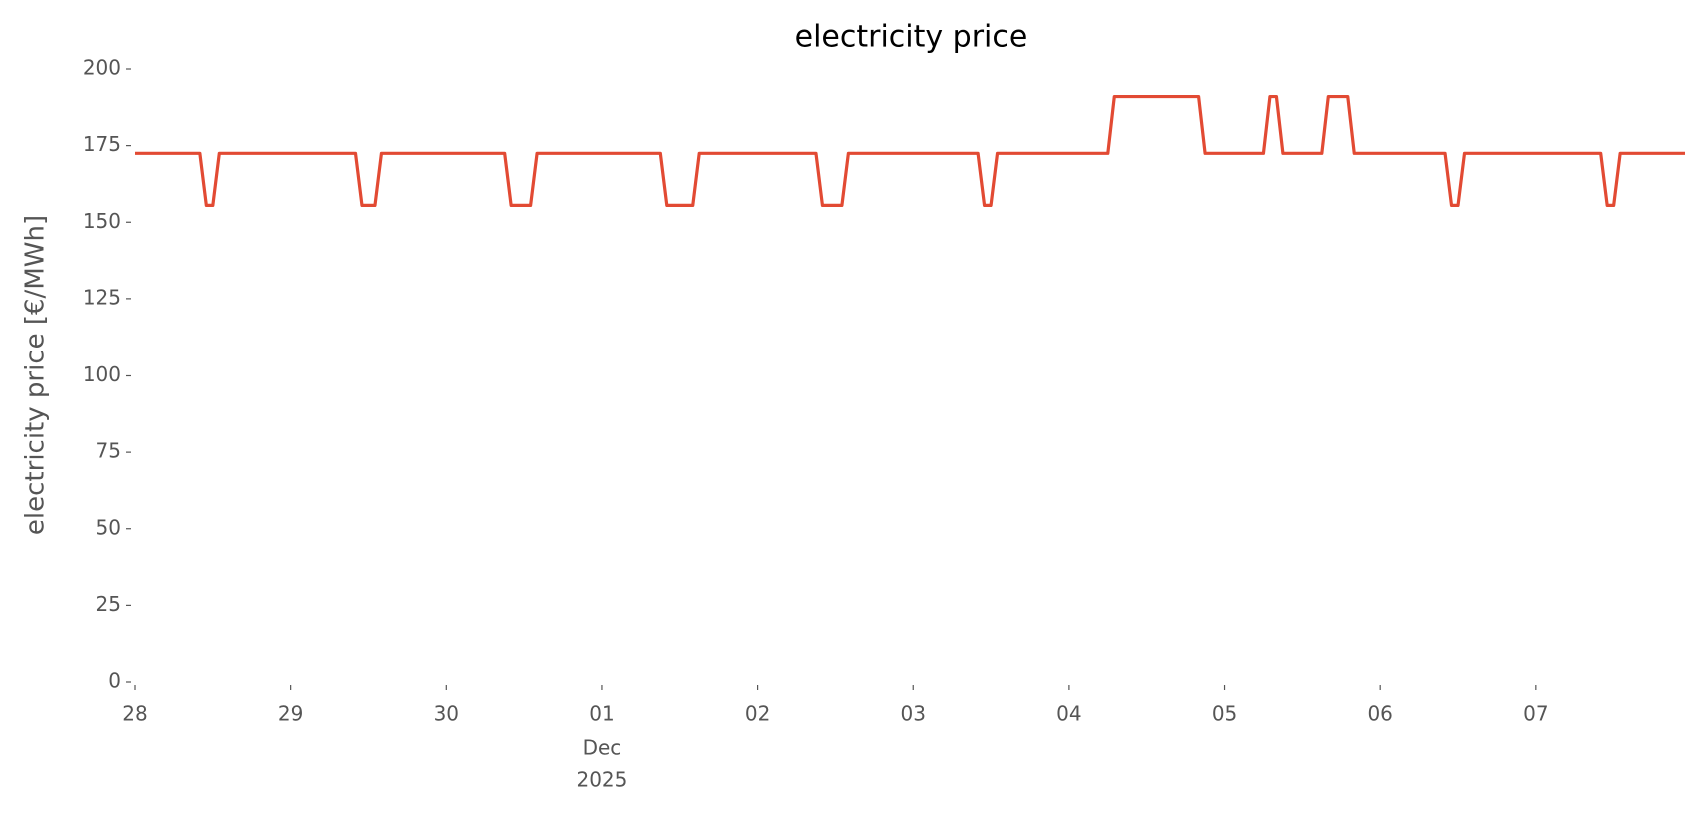 This screenshot has height=815, width=1706. What do you see at coordinates (102, 374) in the screenshot?
I see `y-tick-label: 100` at bounding box center [102, 374].